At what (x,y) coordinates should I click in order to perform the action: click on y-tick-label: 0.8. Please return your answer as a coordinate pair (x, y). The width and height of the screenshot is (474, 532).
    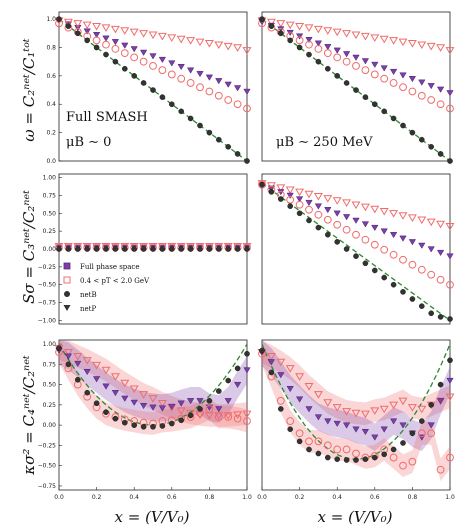
    Looking at the image, I should click on (51, 47).